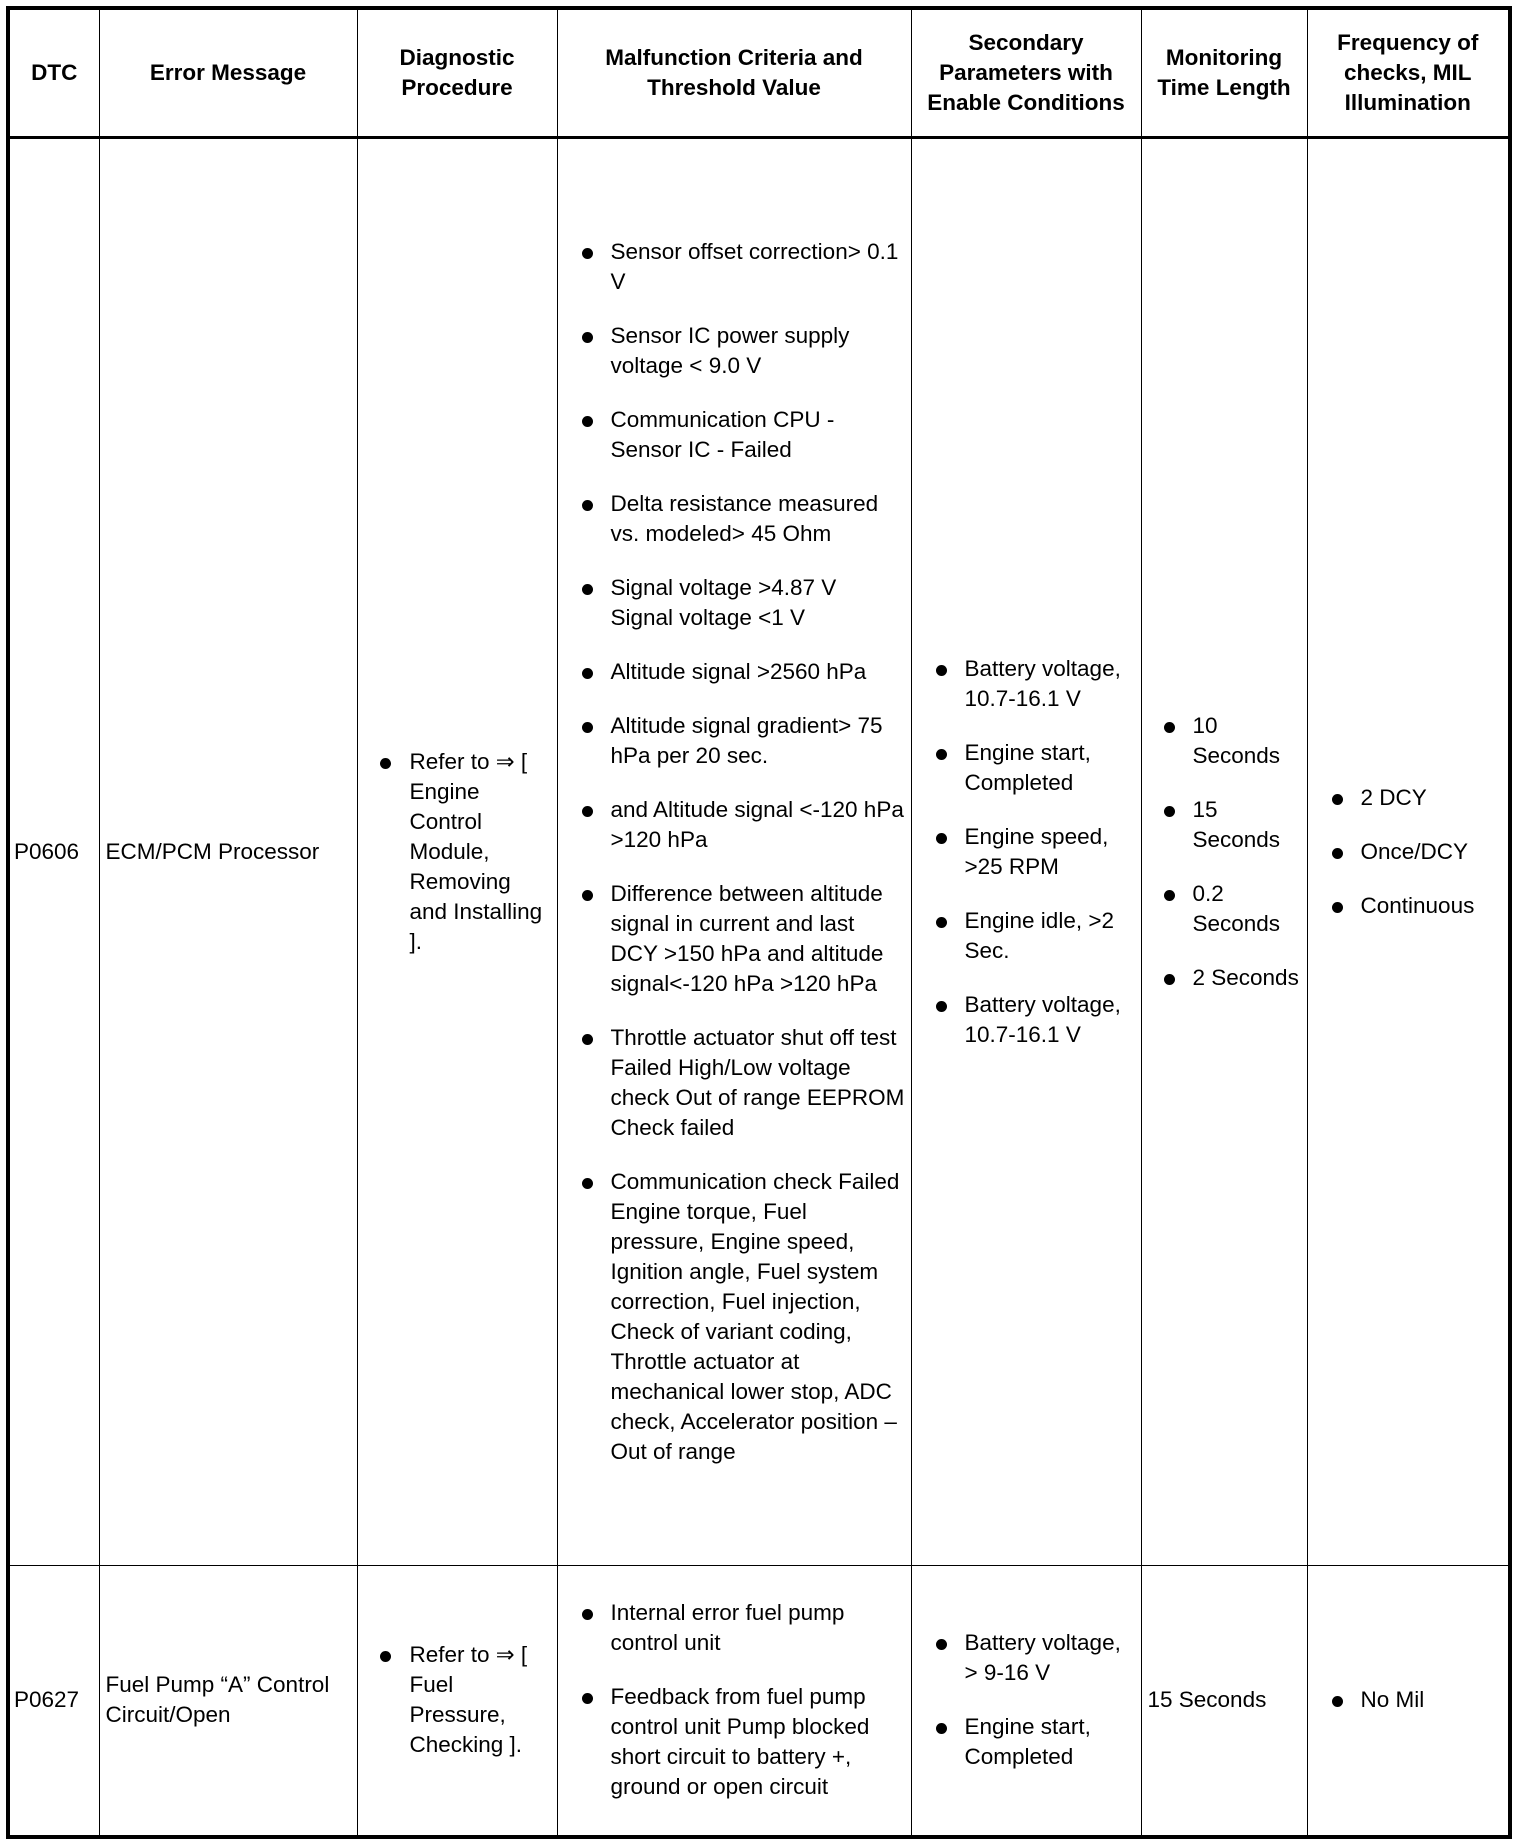  Describe the element at coordinates (741, 435) in the screenshot. I see `list-item: Communication CPU - Sensor IC - Failed` at that location.